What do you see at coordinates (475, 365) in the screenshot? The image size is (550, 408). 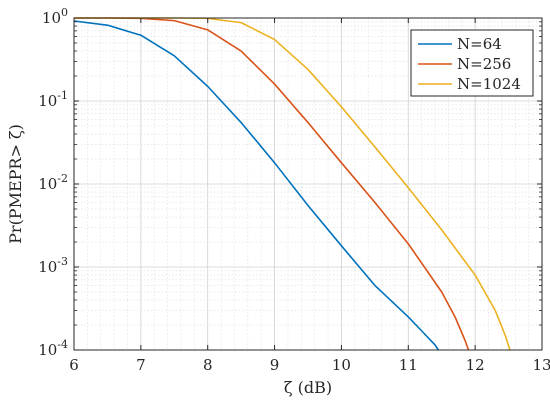 I see `x-tick-label: 12` at bounding box center [475, 365].